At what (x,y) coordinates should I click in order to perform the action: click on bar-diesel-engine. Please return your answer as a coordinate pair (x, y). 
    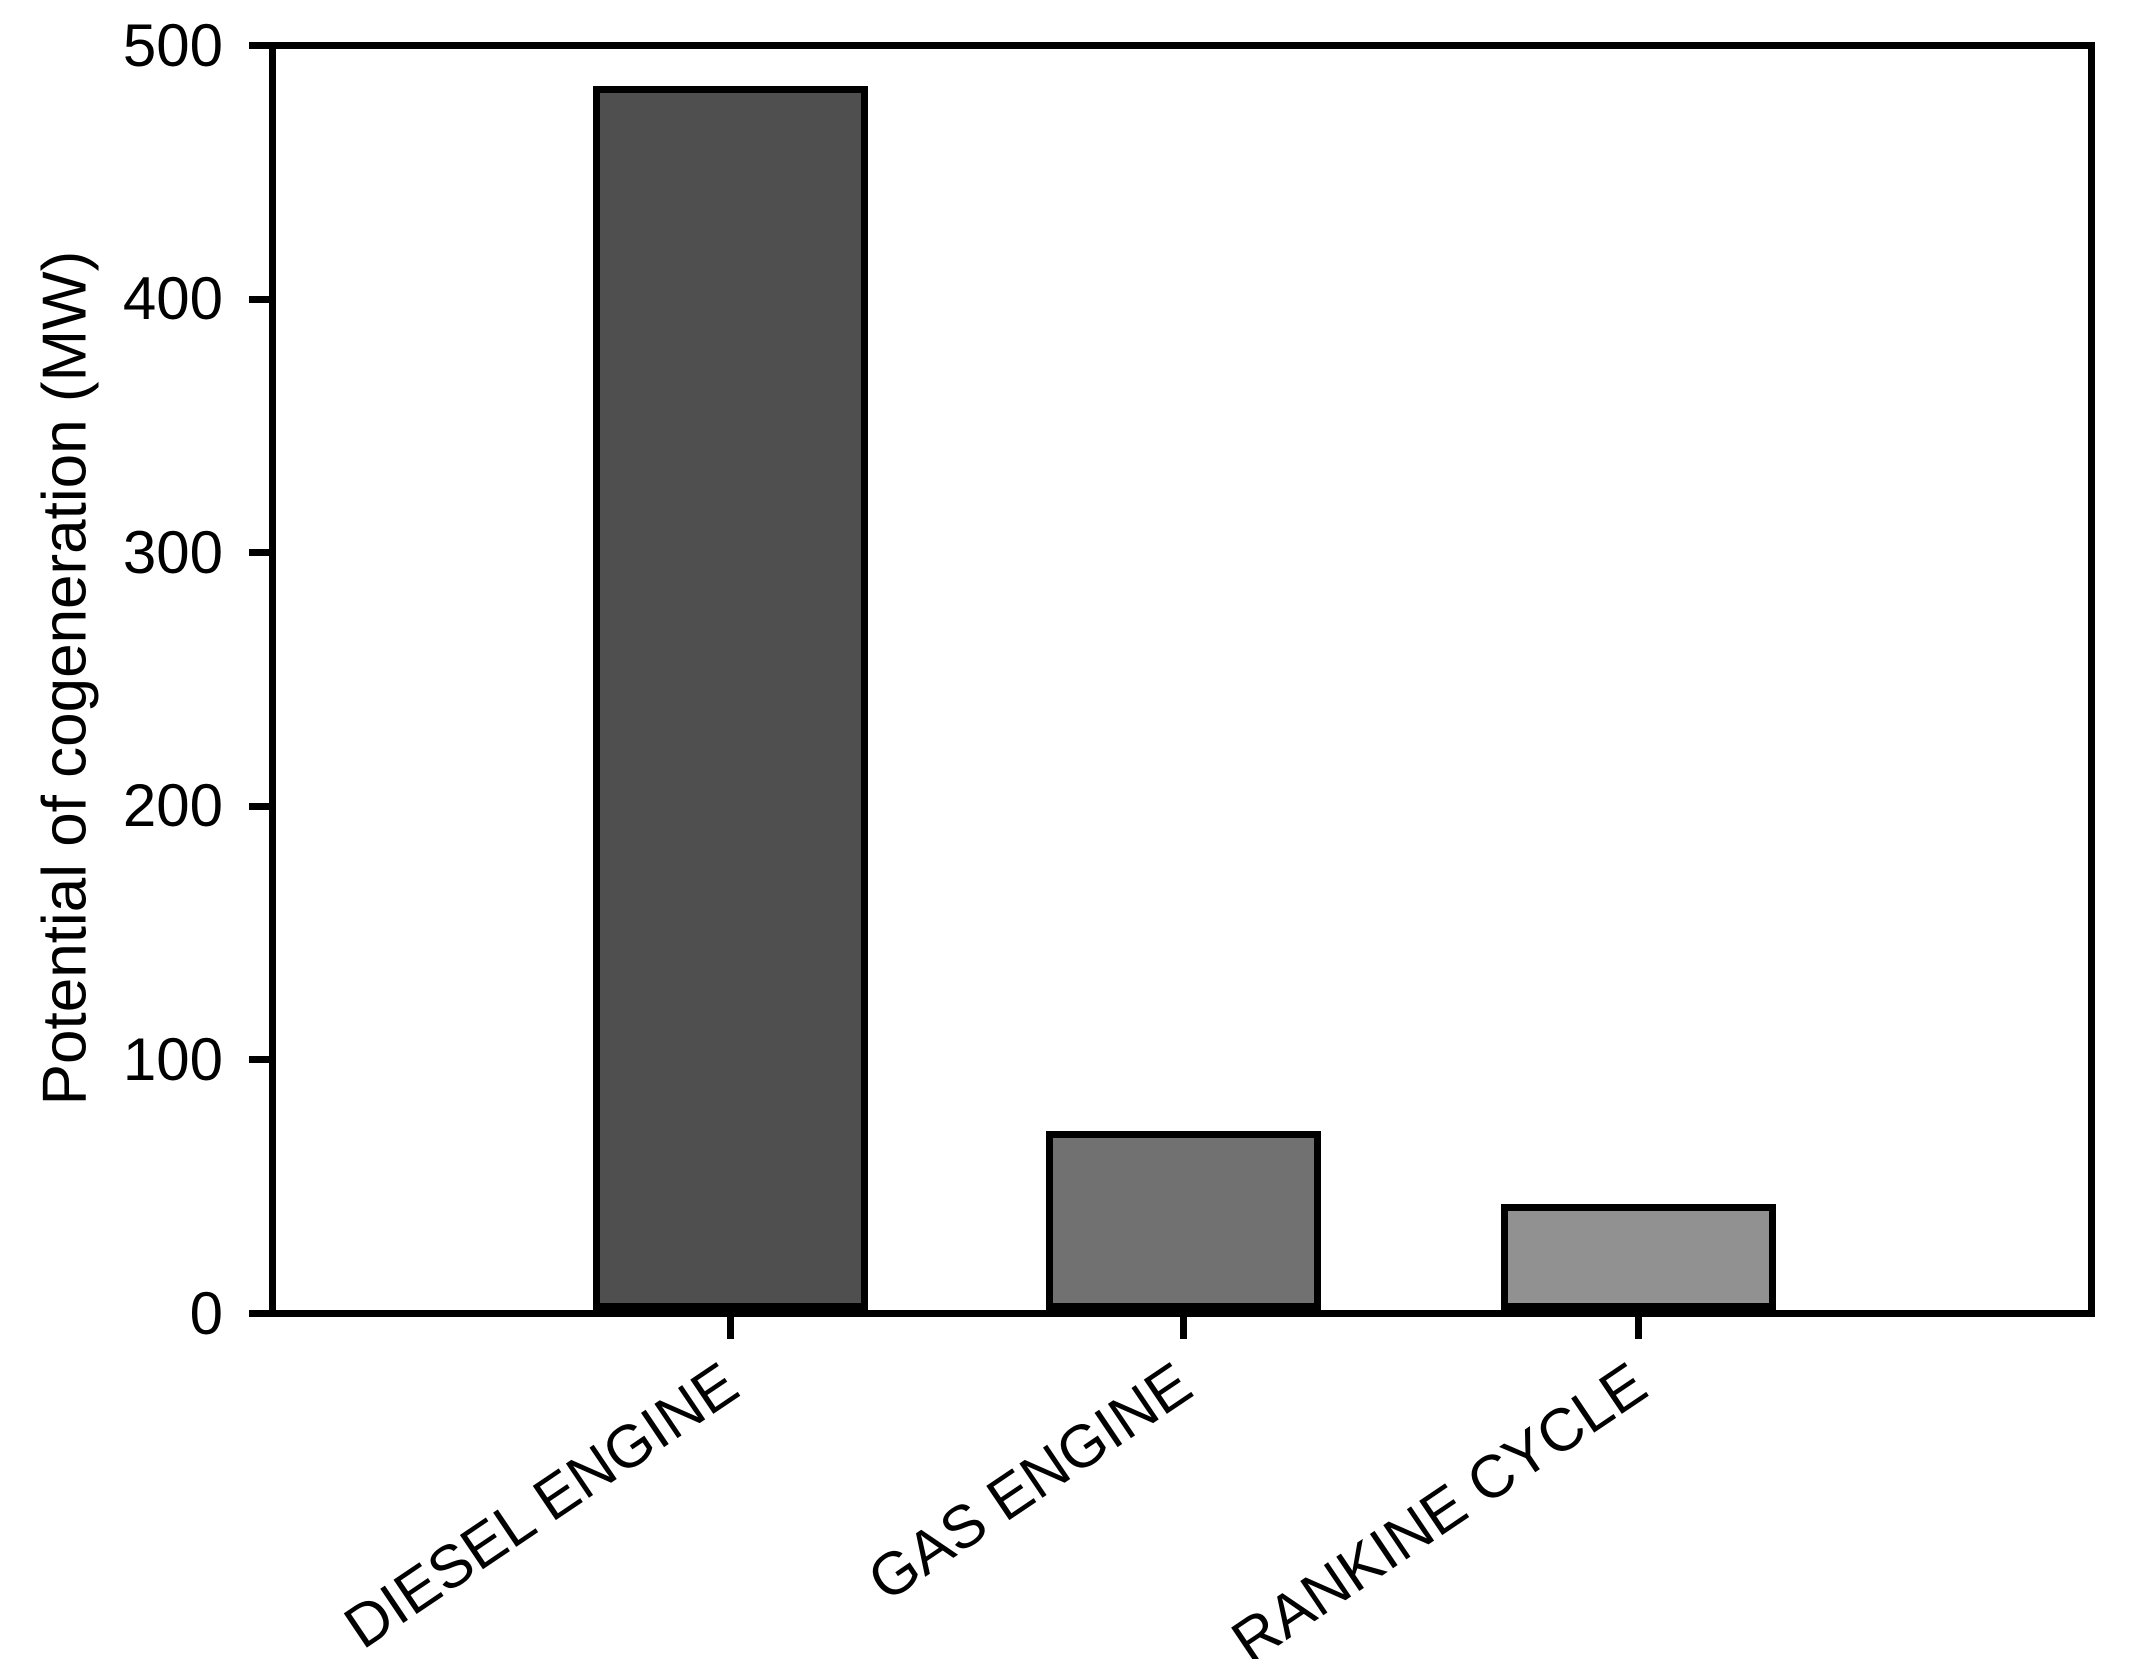
    Looking at the image, I should click on (730, 698).